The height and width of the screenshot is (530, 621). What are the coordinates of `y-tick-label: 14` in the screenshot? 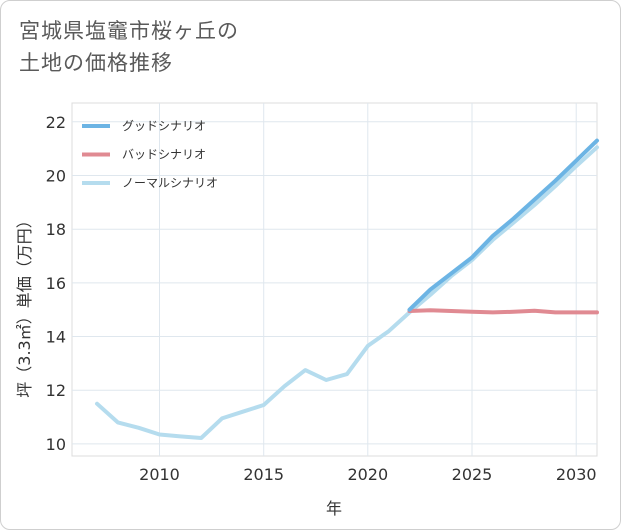 It's located at (56, 337).